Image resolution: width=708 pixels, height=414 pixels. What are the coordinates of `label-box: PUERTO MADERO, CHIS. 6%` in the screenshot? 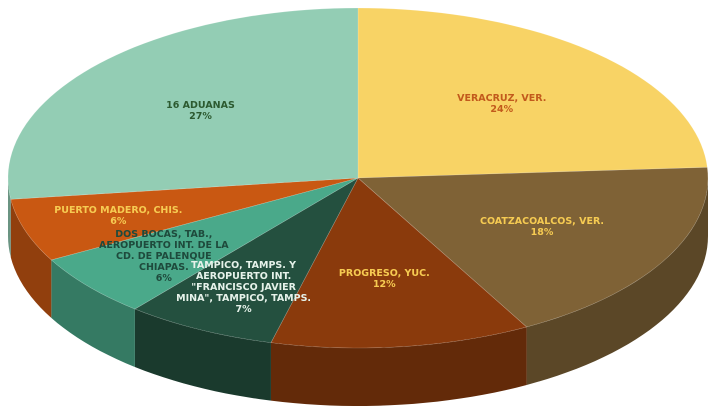 It's located at (118, 216).